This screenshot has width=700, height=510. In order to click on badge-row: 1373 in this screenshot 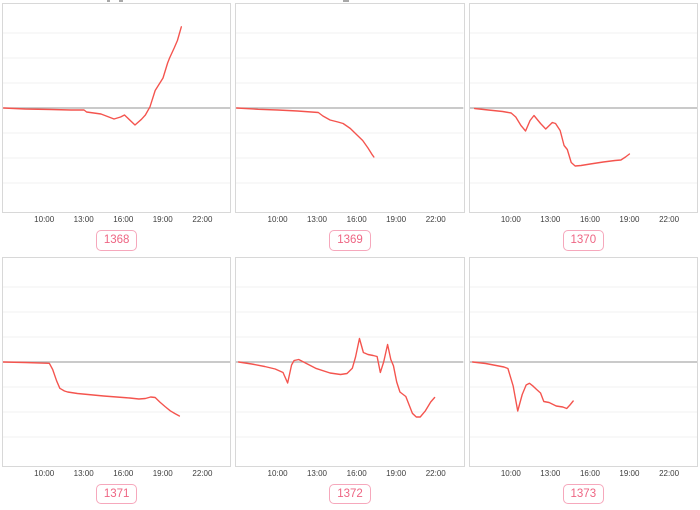, I will do `click(583, 494)`.